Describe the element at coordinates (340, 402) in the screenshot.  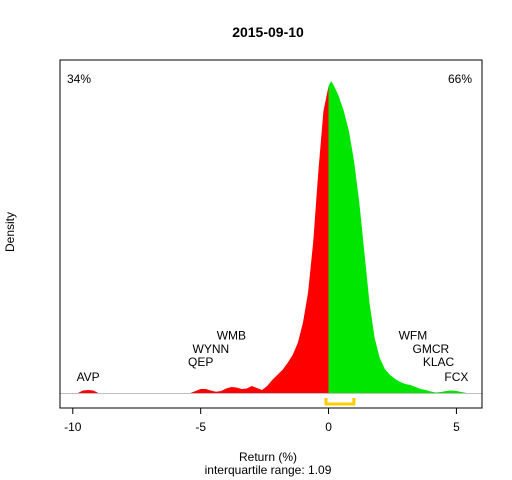
I see `iqr-bracket` at that location.